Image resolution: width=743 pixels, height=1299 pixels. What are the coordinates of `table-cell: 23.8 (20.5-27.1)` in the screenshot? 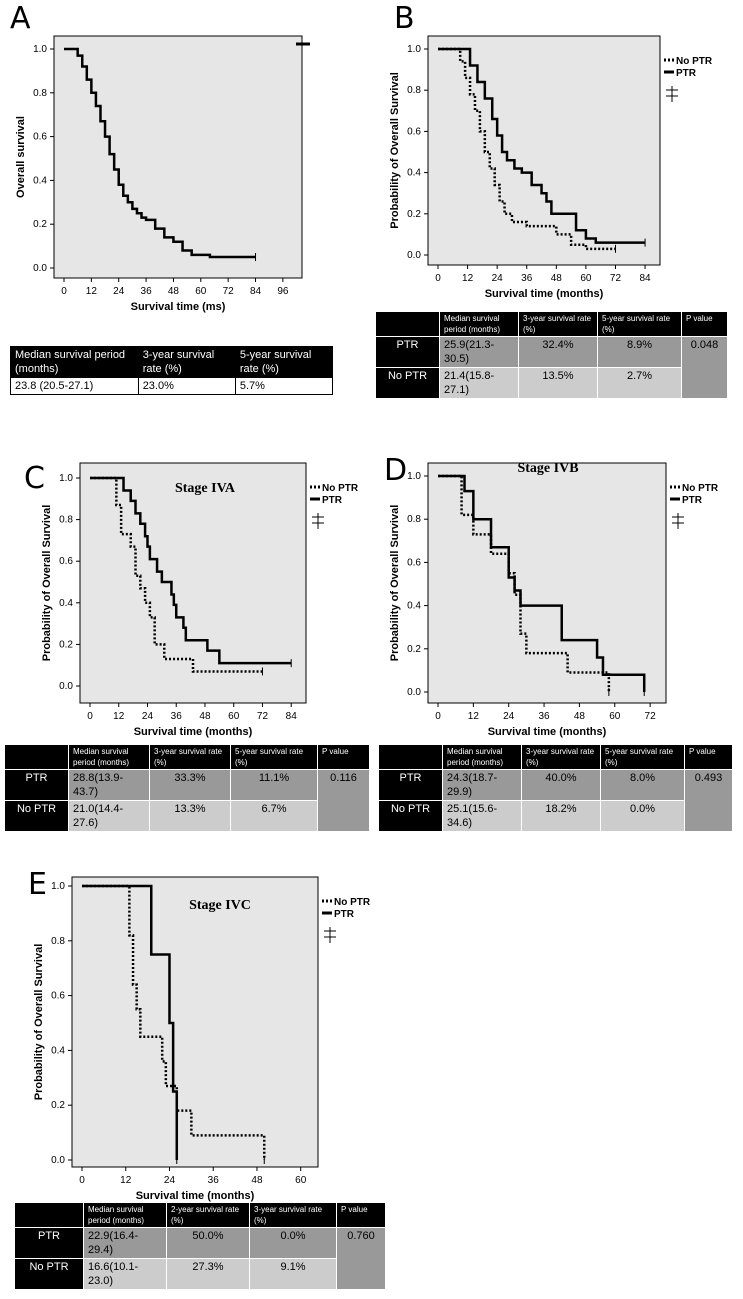 It's located at (74, 386).